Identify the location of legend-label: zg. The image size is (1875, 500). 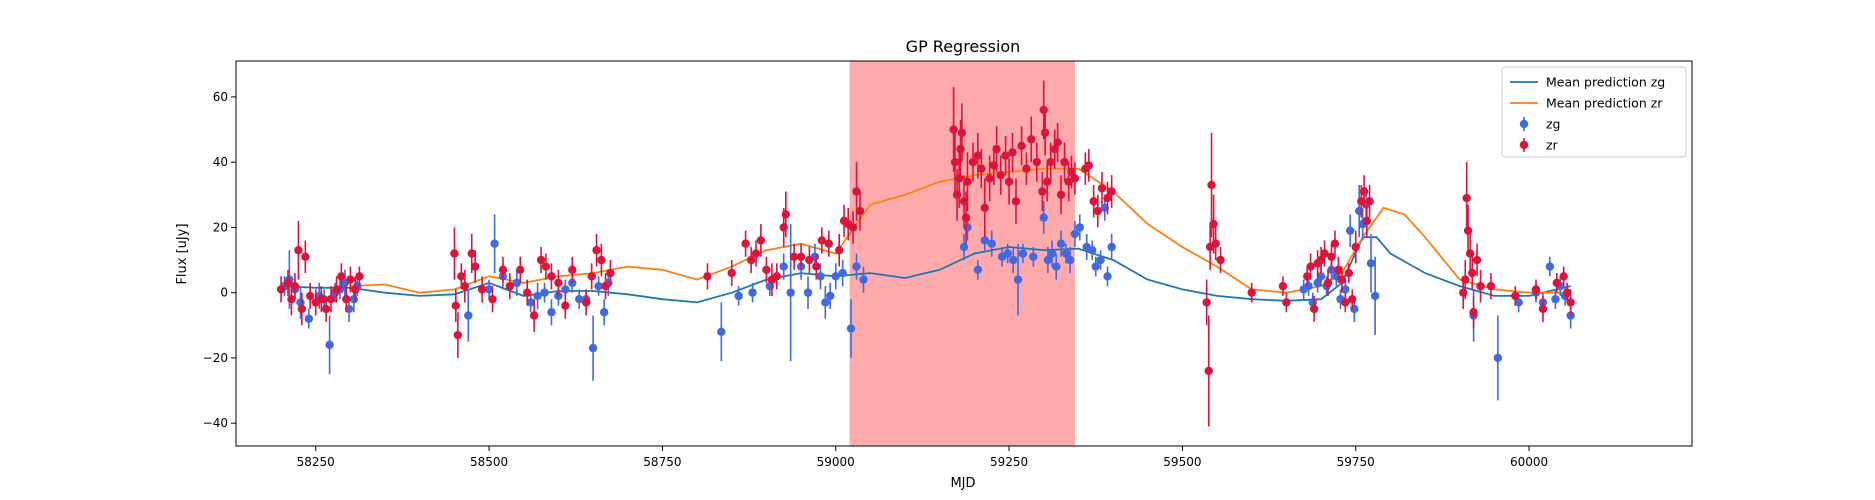
(1553, 124).